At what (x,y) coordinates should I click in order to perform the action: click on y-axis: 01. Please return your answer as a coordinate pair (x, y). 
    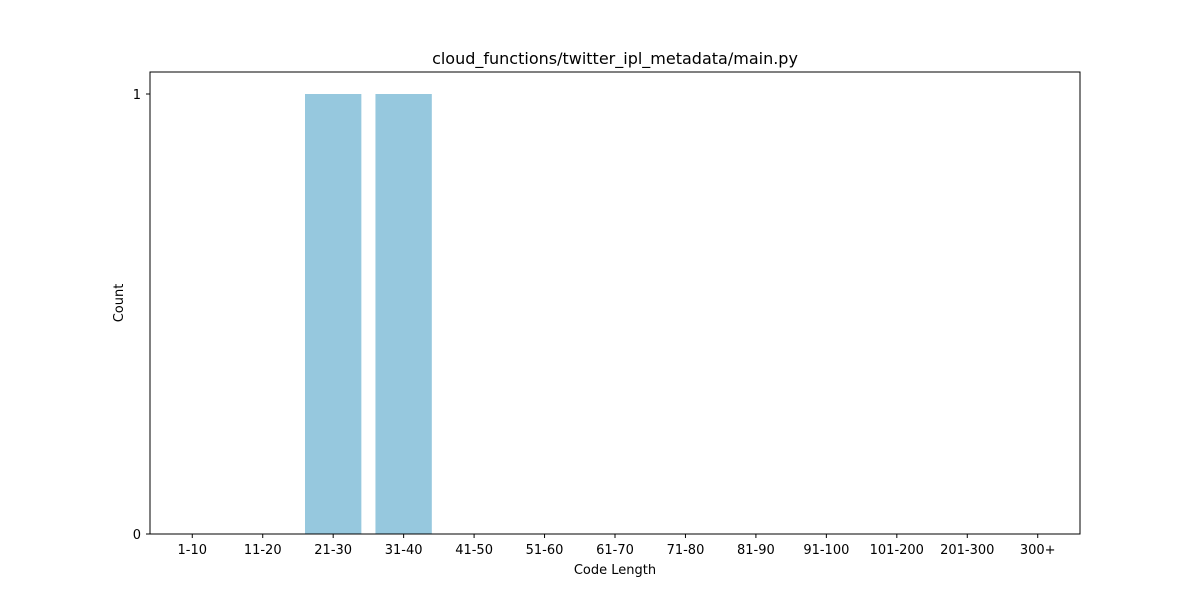
    Looking at the image, I should click on (141, 315).